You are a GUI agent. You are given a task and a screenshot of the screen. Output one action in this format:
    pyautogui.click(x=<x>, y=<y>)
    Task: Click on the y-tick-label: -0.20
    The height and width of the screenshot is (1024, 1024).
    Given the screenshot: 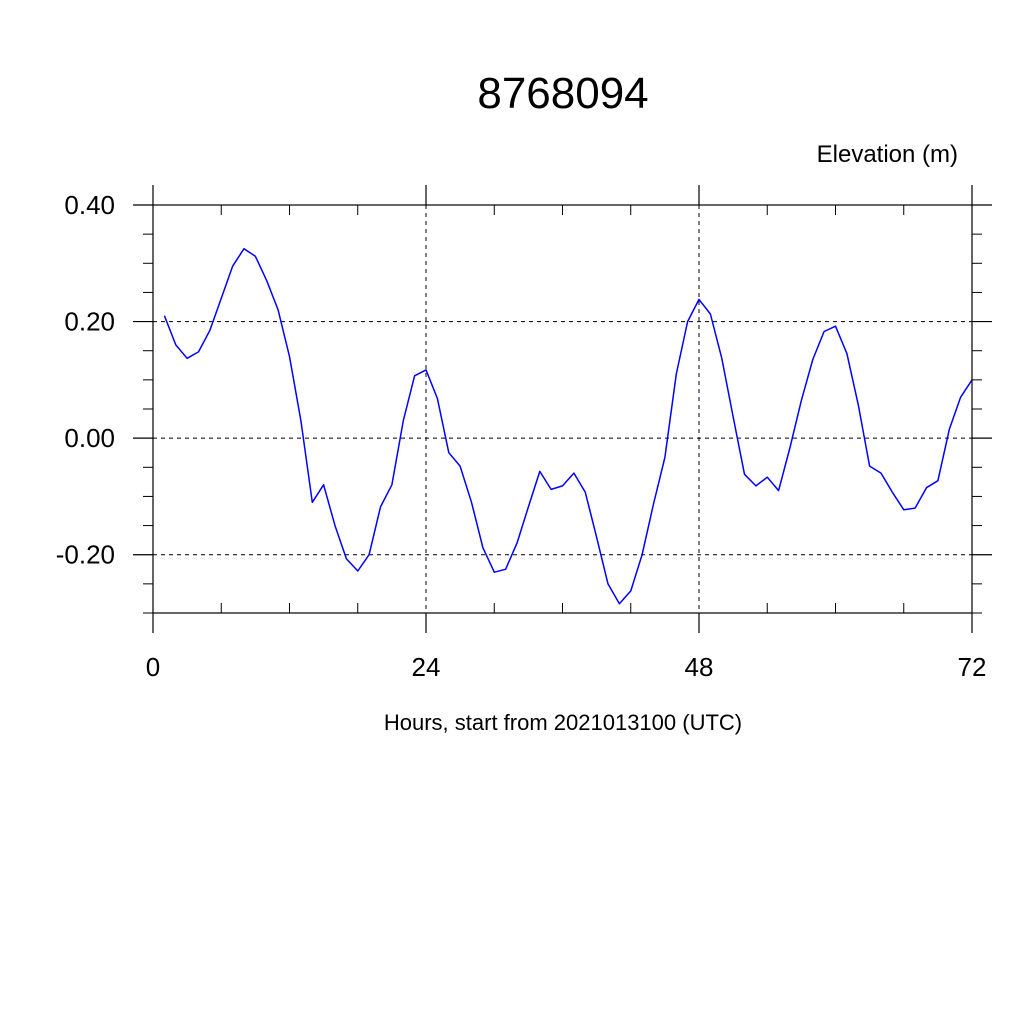 What is the action you would take?
    pyautogui.click(x=85, y=555)
    